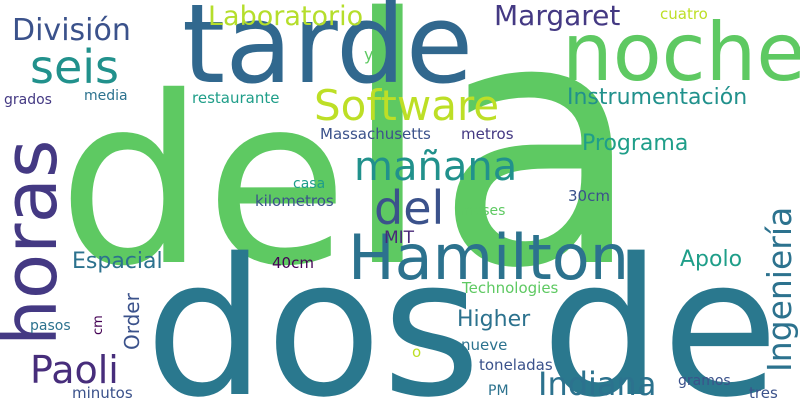 This screenshot has height=400, width=800. I want to click on word: 30cm, so click(589, 196).